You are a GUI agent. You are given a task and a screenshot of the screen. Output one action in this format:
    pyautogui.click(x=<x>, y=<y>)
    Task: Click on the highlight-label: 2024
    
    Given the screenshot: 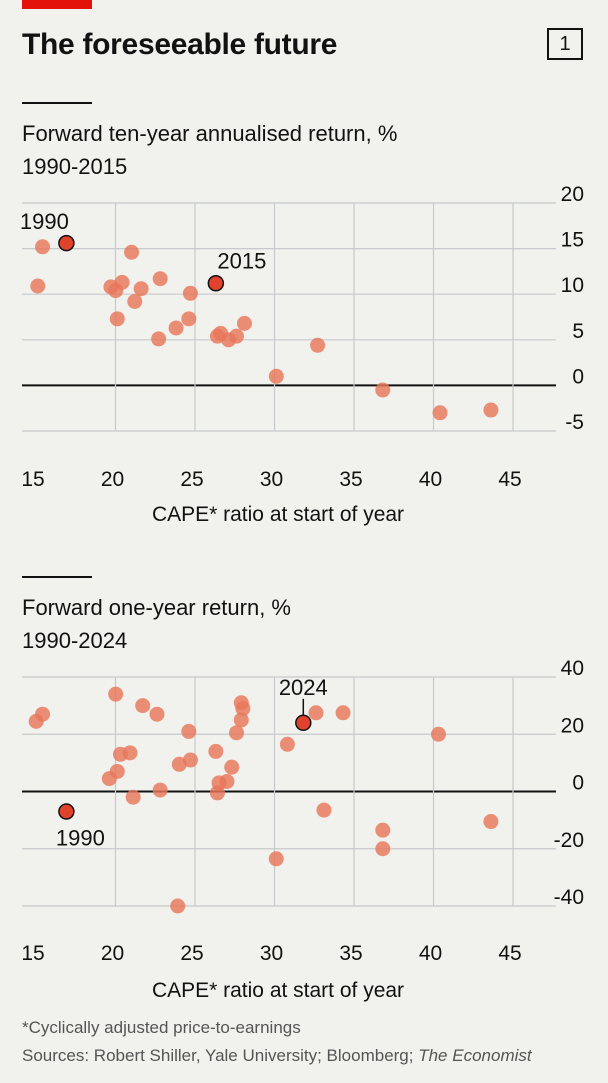 What is the action you would take?
    pyautogui.click(x=303, y=687)
    